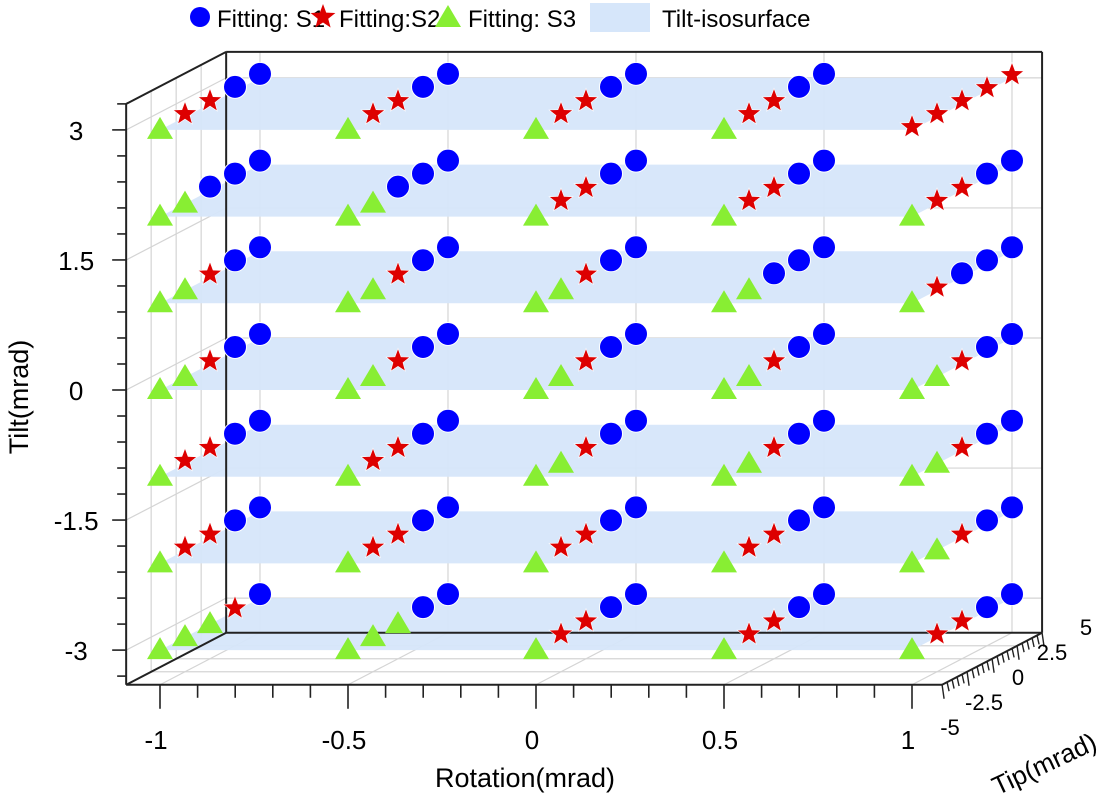  Describe the element at coordinates (736, 19) in the screenshot. I see `legend-surface-label: Tilt-isosurface` at that location.